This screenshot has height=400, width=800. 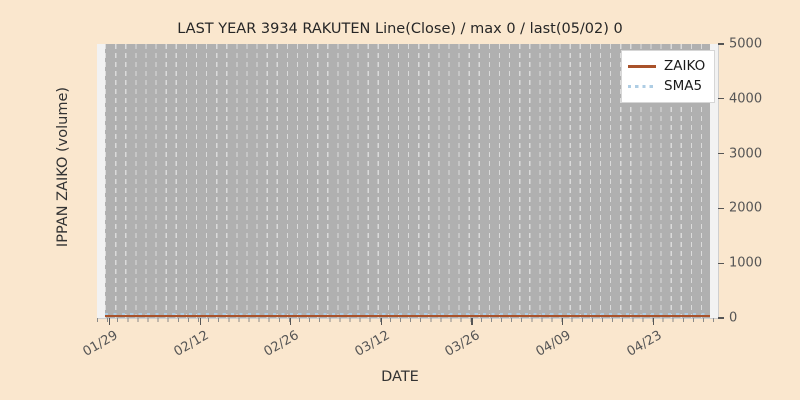 I want to click on x-tick-label: 02/12, so click(x=191, y=344).